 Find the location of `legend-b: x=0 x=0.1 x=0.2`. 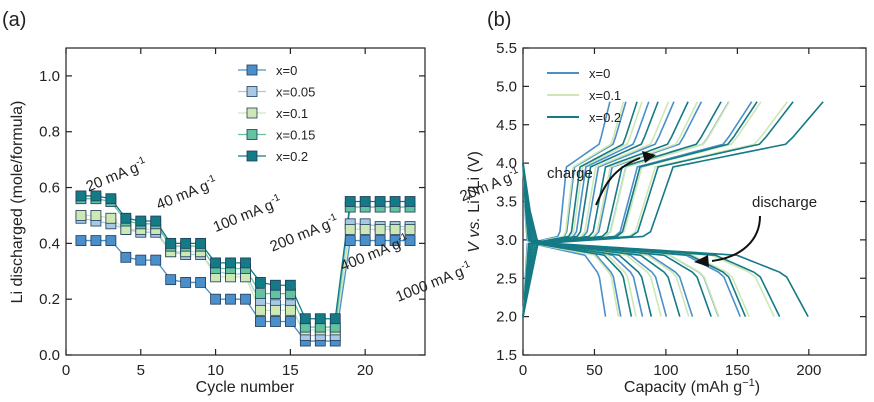

legend-b: x=0 x=0.1 x=0.2 is located at coordinates (584, 95).